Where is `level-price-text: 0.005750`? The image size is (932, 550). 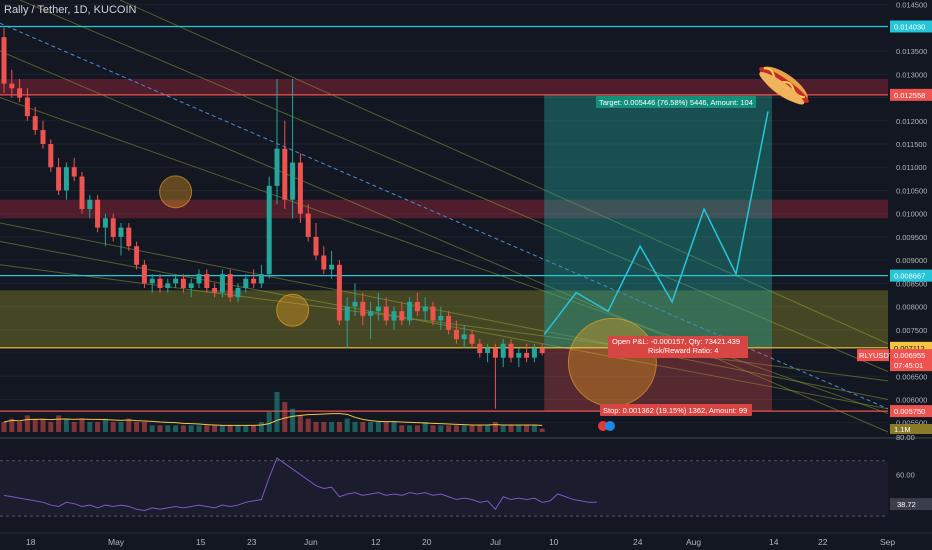 level-price-text: 0.005750 is located at coordinates (909, 411).